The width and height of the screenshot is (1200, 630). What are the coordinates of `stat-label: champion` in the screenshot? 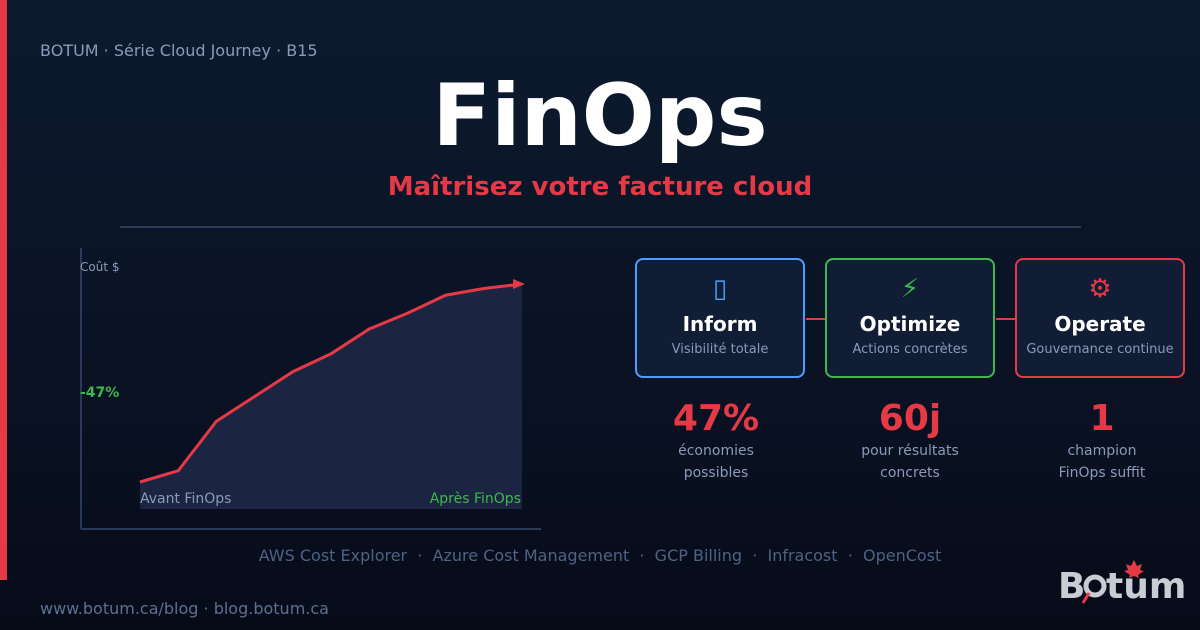 It's located at (1102, 451).